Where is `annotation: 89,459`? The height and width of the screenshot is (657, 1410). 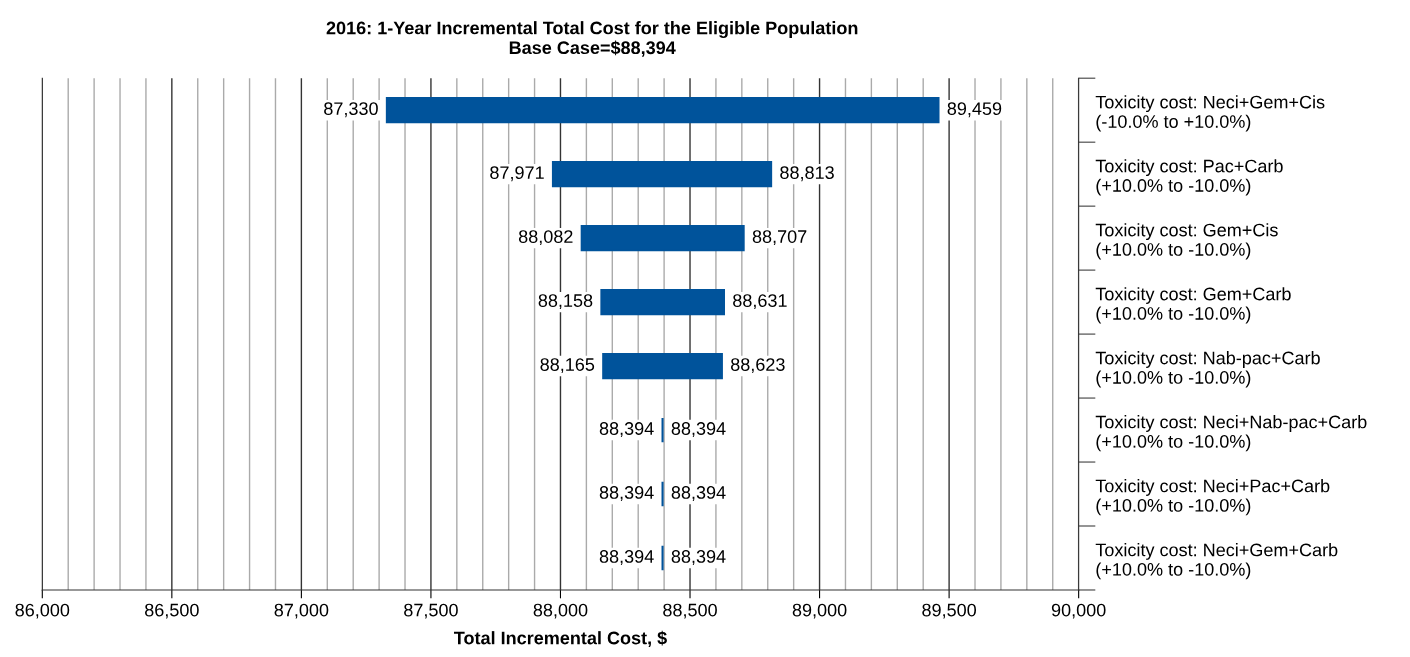
annotation: 89,459 is located at coordinates (974, 110).